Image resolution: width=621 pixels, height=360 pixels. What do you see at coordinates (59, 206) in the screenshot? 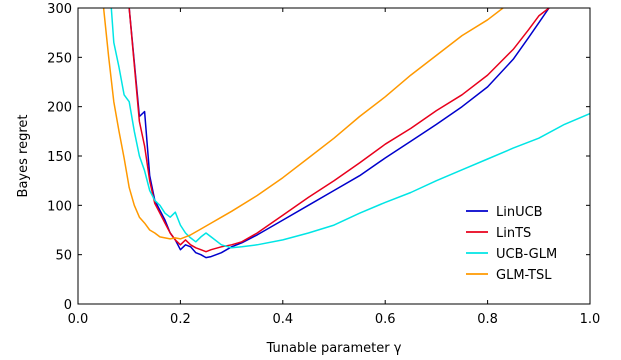
I see `y-tick-label: 100` at bounding box center [59, 206].